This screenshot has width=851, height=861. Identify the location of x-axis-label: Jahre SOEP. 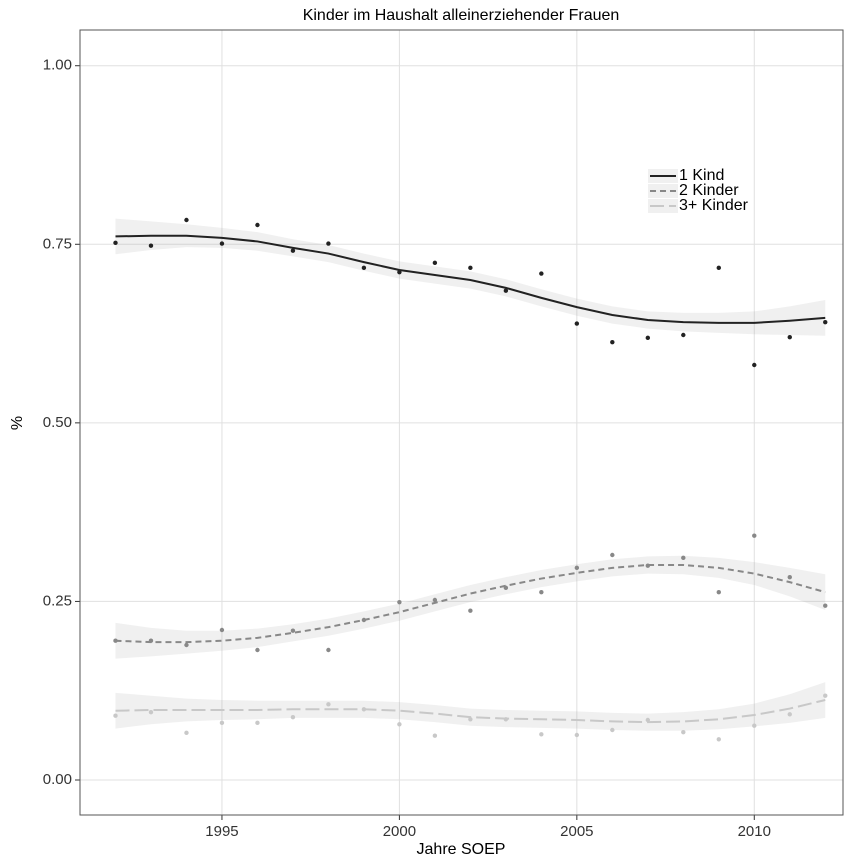
(461, 849).